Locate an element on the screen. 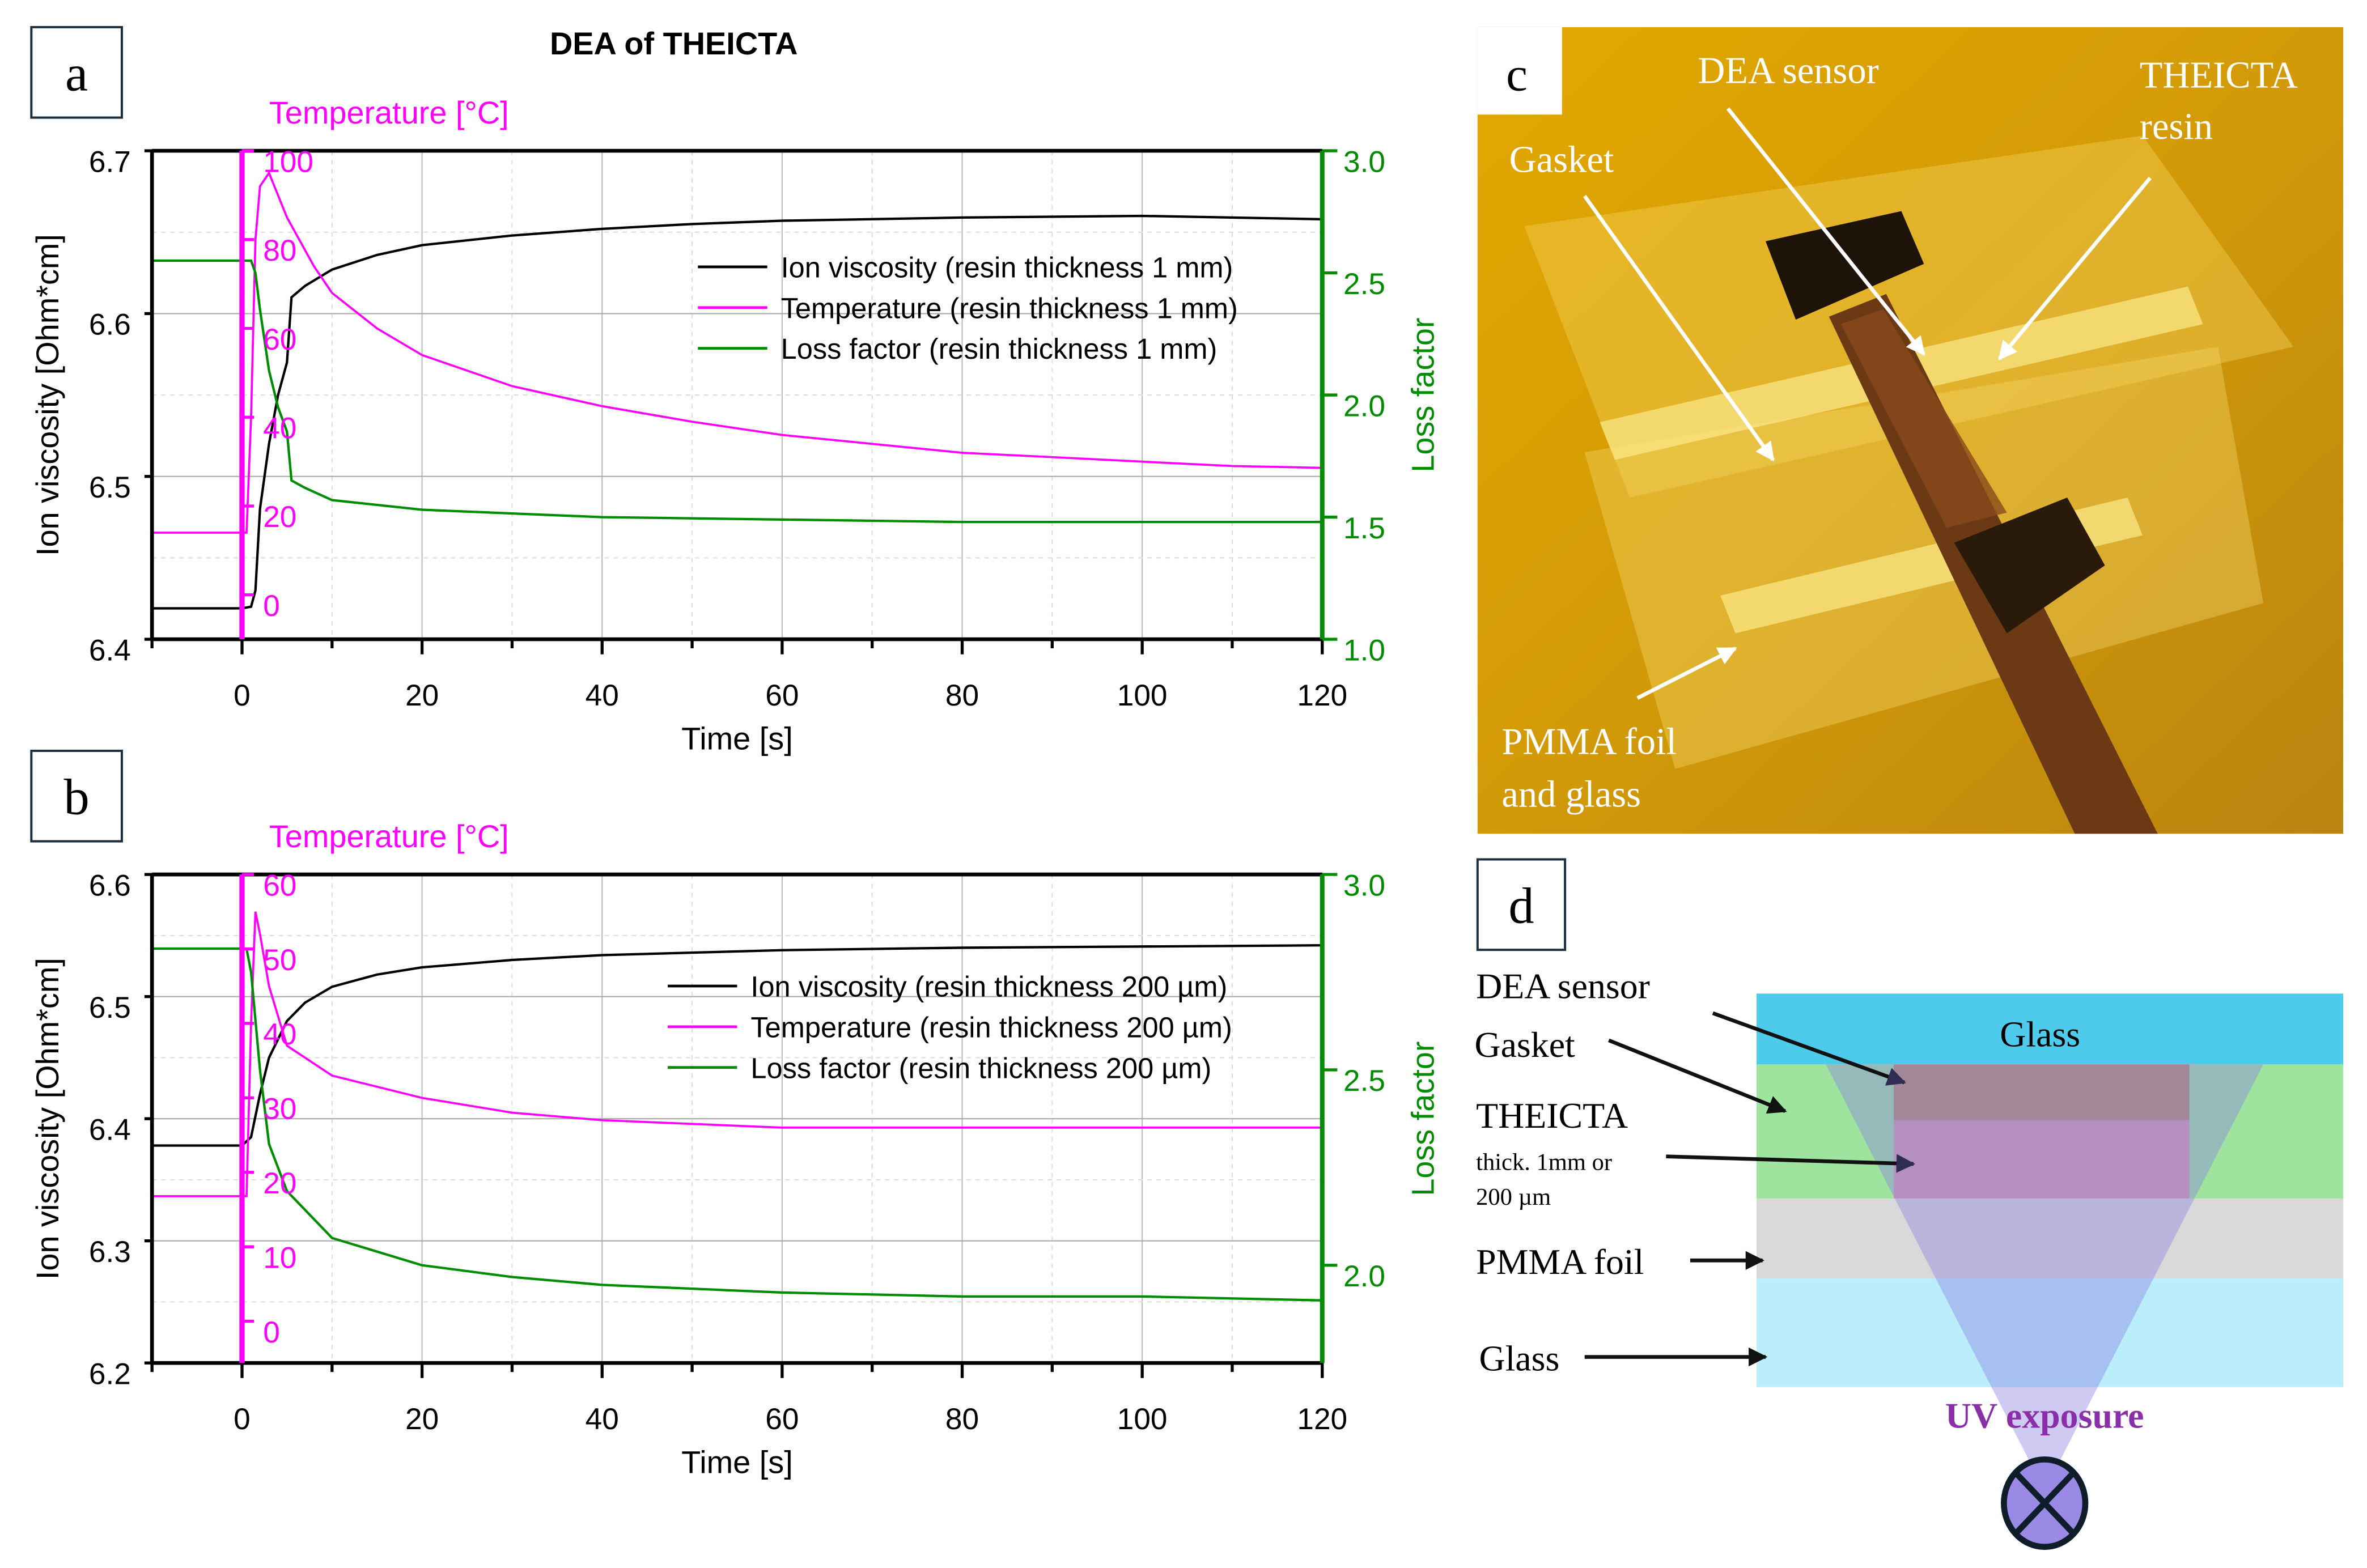 This screenshot has height=1568, width=2367. temperature-tick-label: 50 is located at coordinates (279, 960).